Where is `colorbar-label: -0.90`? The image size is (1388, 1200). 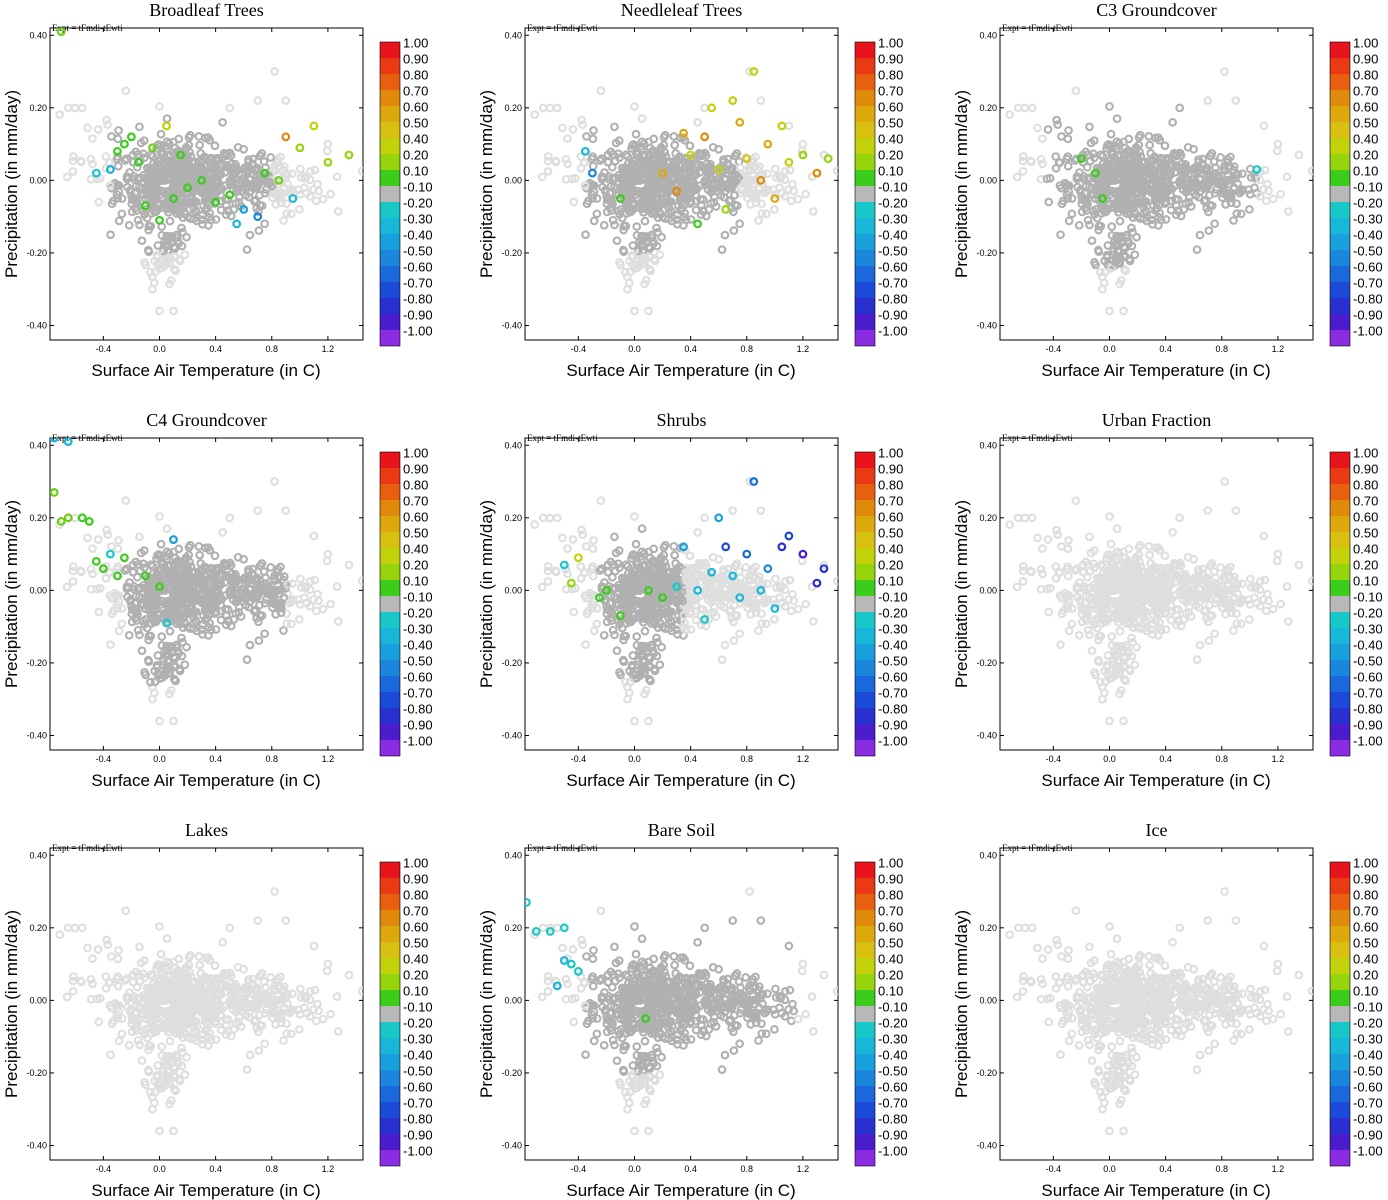
colorbar-label: -0.90 is located at coordinates (1368, 315).